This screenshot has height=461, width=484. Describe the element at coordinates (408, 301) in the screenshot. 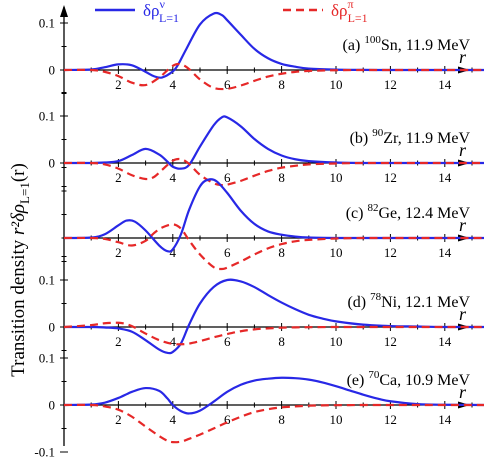

I see `panel-label: (d) 78Ni, 12.1 MeV` at that location.